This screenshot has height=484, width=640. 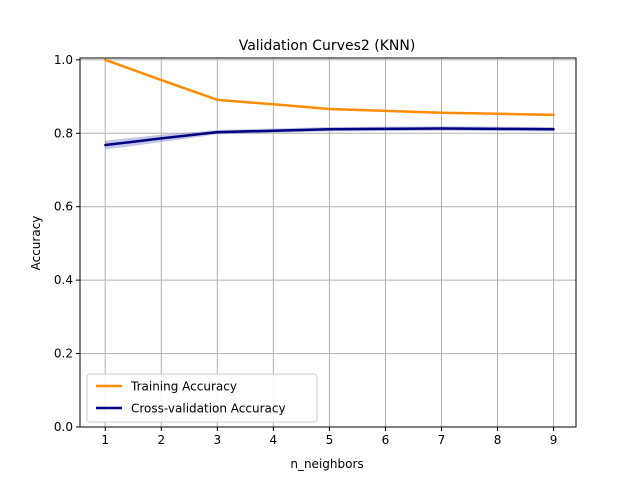 I want to click on x-tick-label: 9, so click(x=554, y=440).